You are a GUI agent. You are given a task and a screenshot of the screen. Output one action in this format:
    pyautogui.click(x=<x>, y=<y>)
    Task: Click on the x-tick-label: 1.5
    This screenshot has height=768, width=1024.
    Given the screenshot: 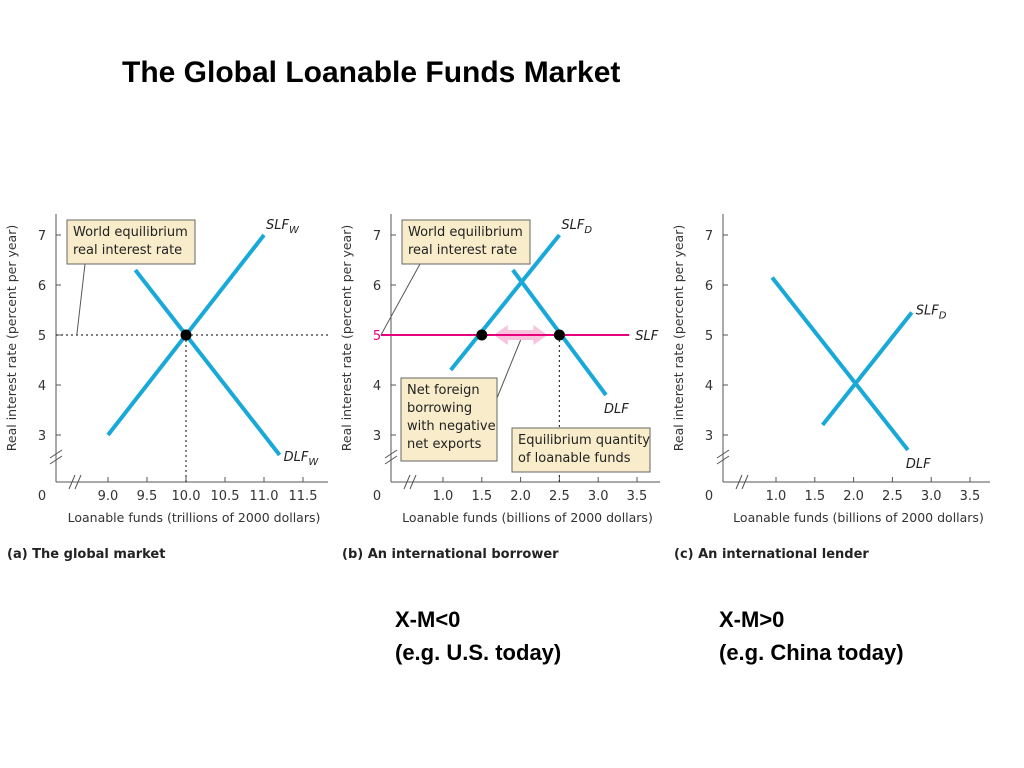 What is the action you would take?
    pyautogui.click(x=814, y=496)
    